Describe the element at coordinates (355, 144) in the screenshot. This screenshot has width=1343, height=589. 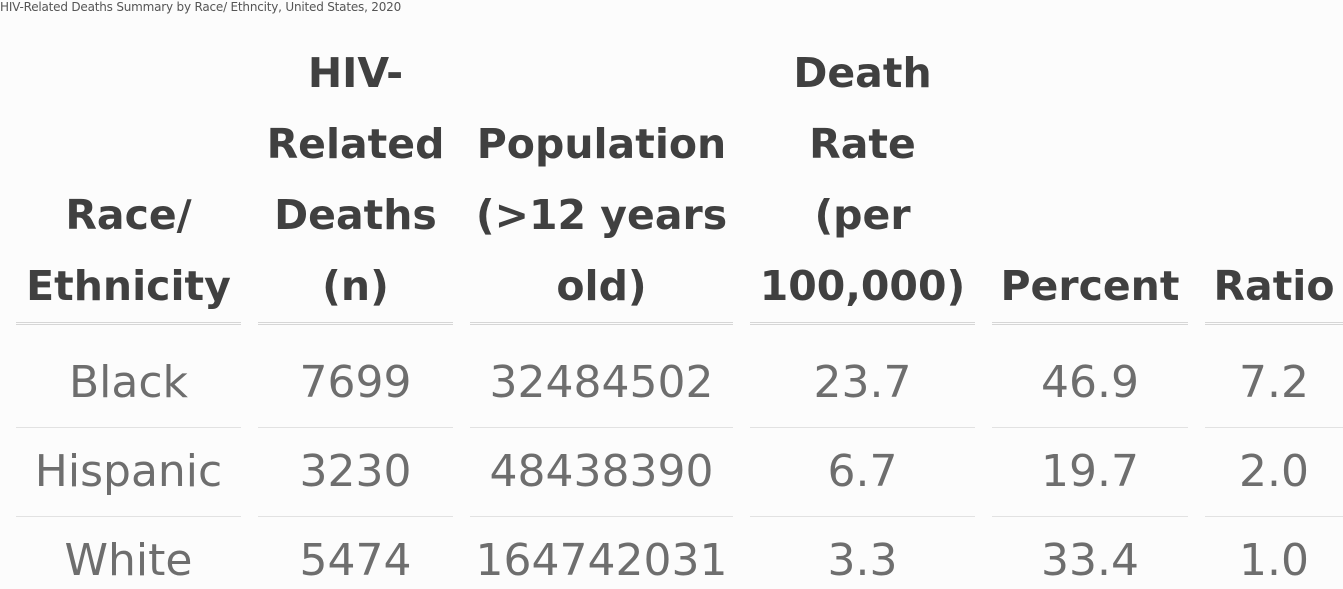
I see `header-line: Related` at that location.